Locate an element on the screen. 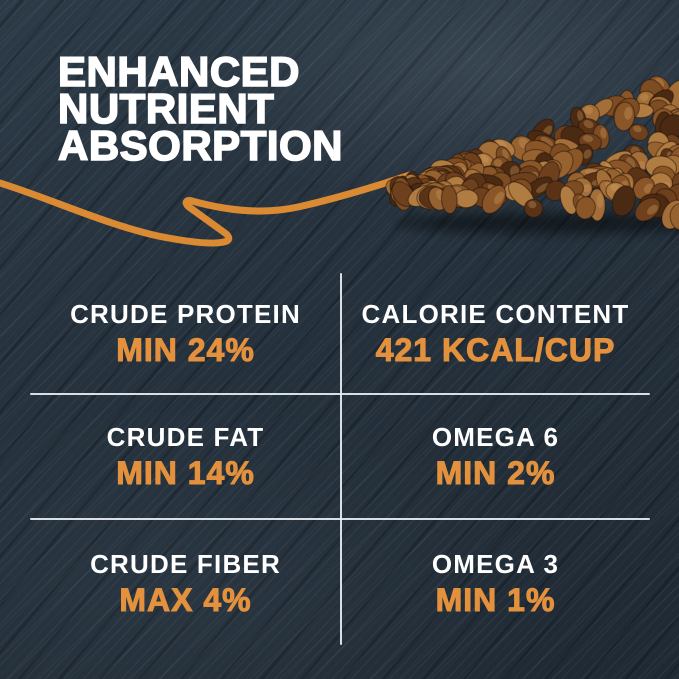  nutrition-cell-omega-6: OMEGA 6 MIN 2% is located at coordinates (495, 456).